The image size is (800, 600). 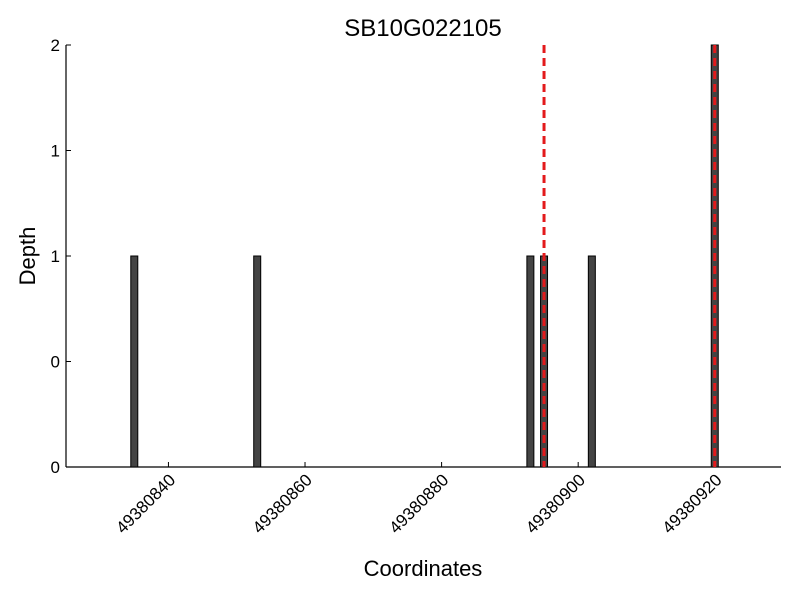 What do you see at coordinates (423, 568) in the screenshot?
I see `x-axis-label: Coordinates` at bounding box center [423, 568].